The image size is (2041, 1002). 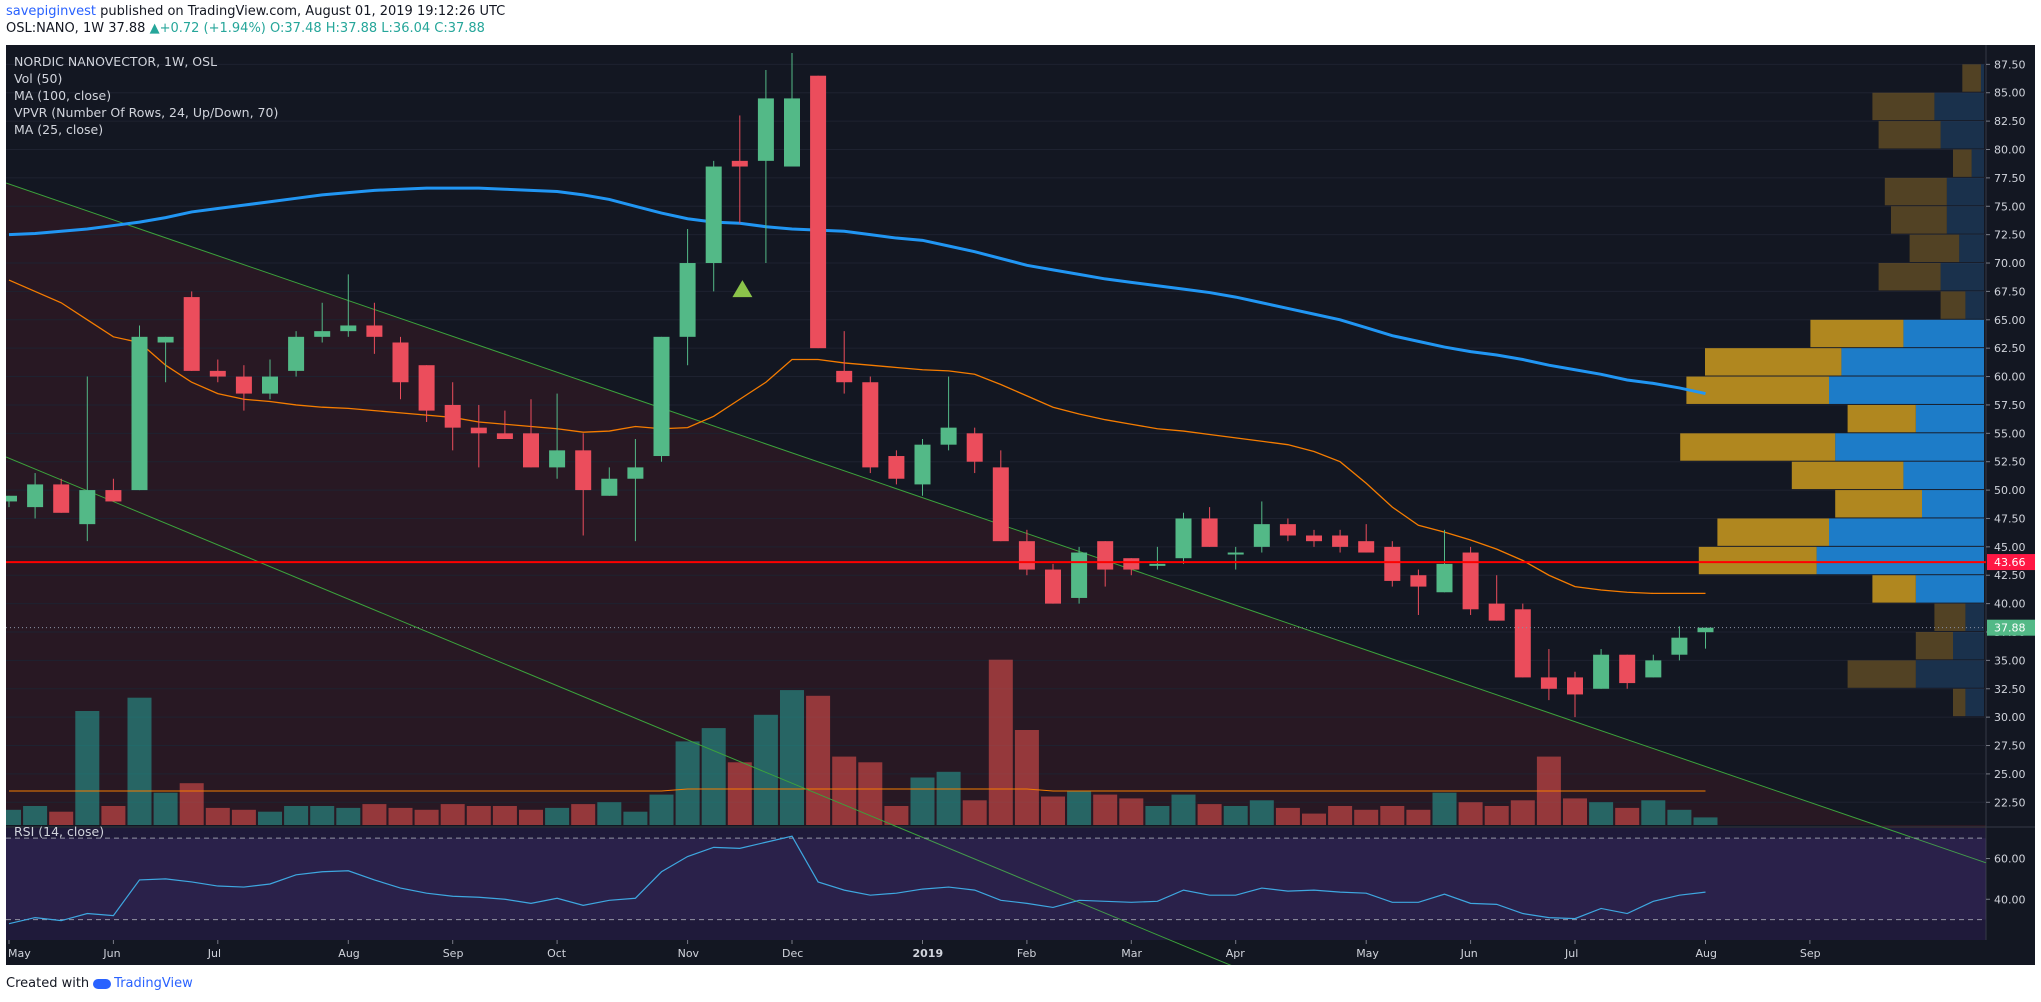 What do you see at coordinates (19, 953) in the screenshot?
I see `time-tick-label: May` at bounding box center [19, 953].